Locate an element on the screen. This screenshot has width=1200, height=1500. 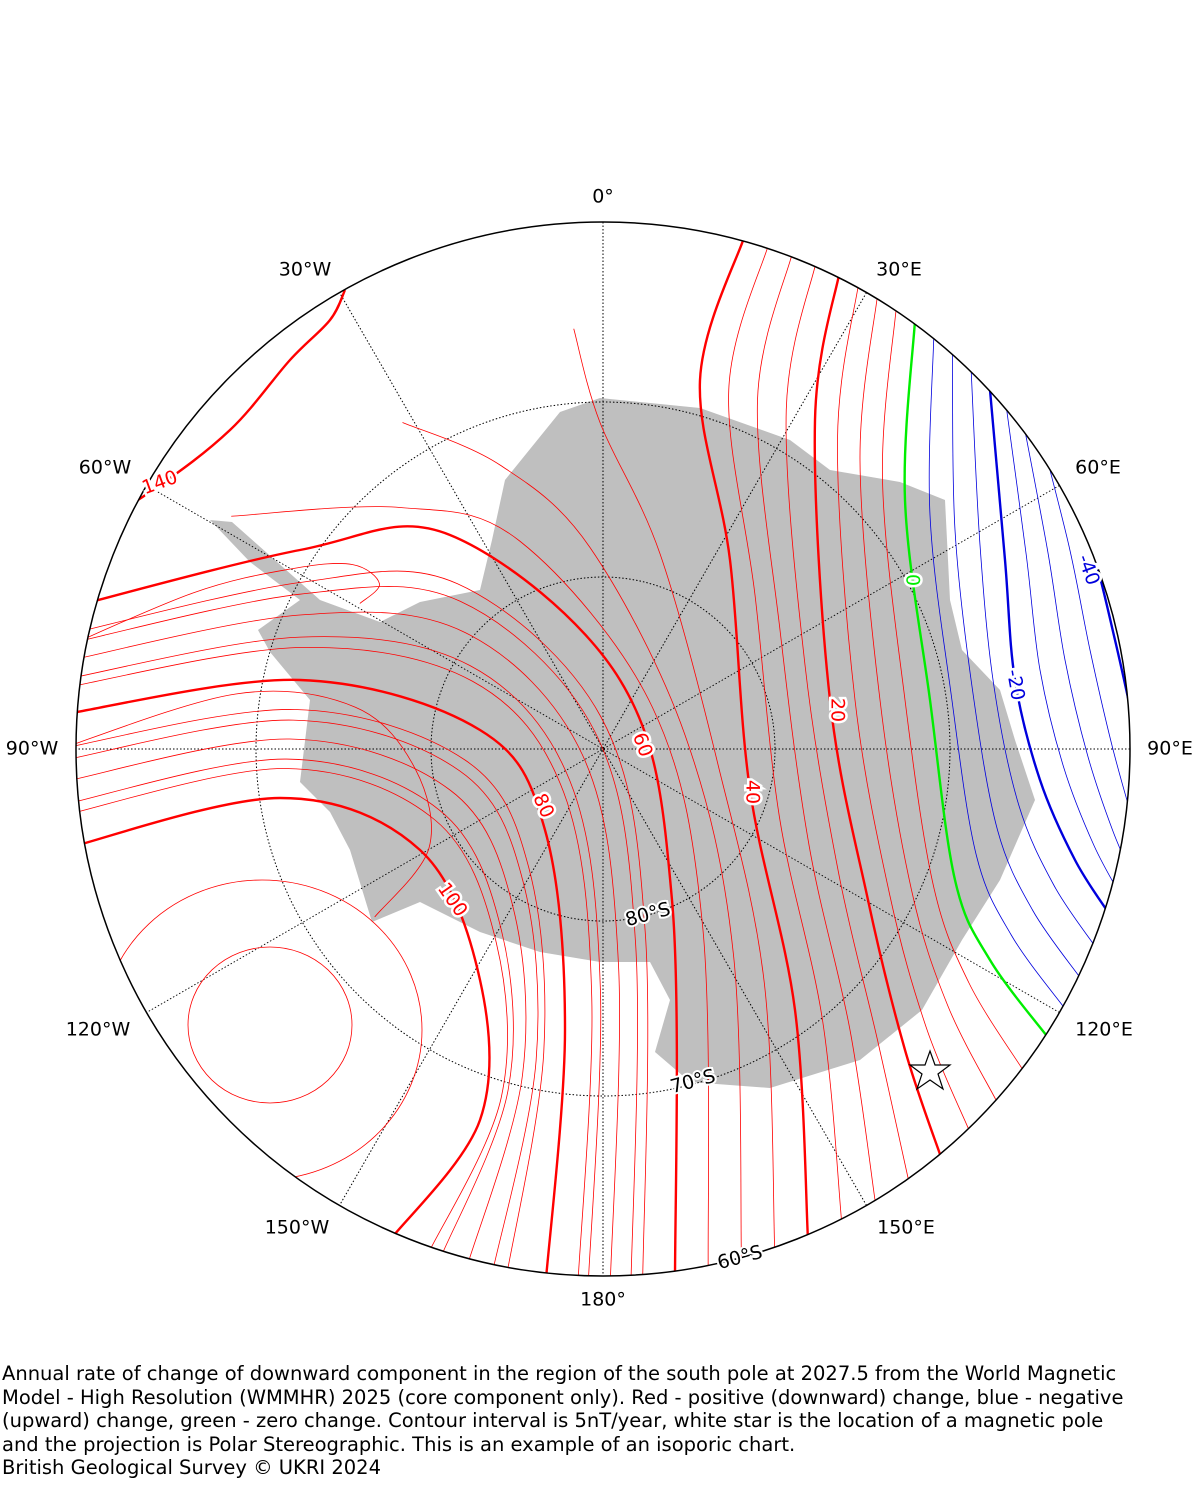
latitude-label: 70°S is located at coordinates (693, 1081).